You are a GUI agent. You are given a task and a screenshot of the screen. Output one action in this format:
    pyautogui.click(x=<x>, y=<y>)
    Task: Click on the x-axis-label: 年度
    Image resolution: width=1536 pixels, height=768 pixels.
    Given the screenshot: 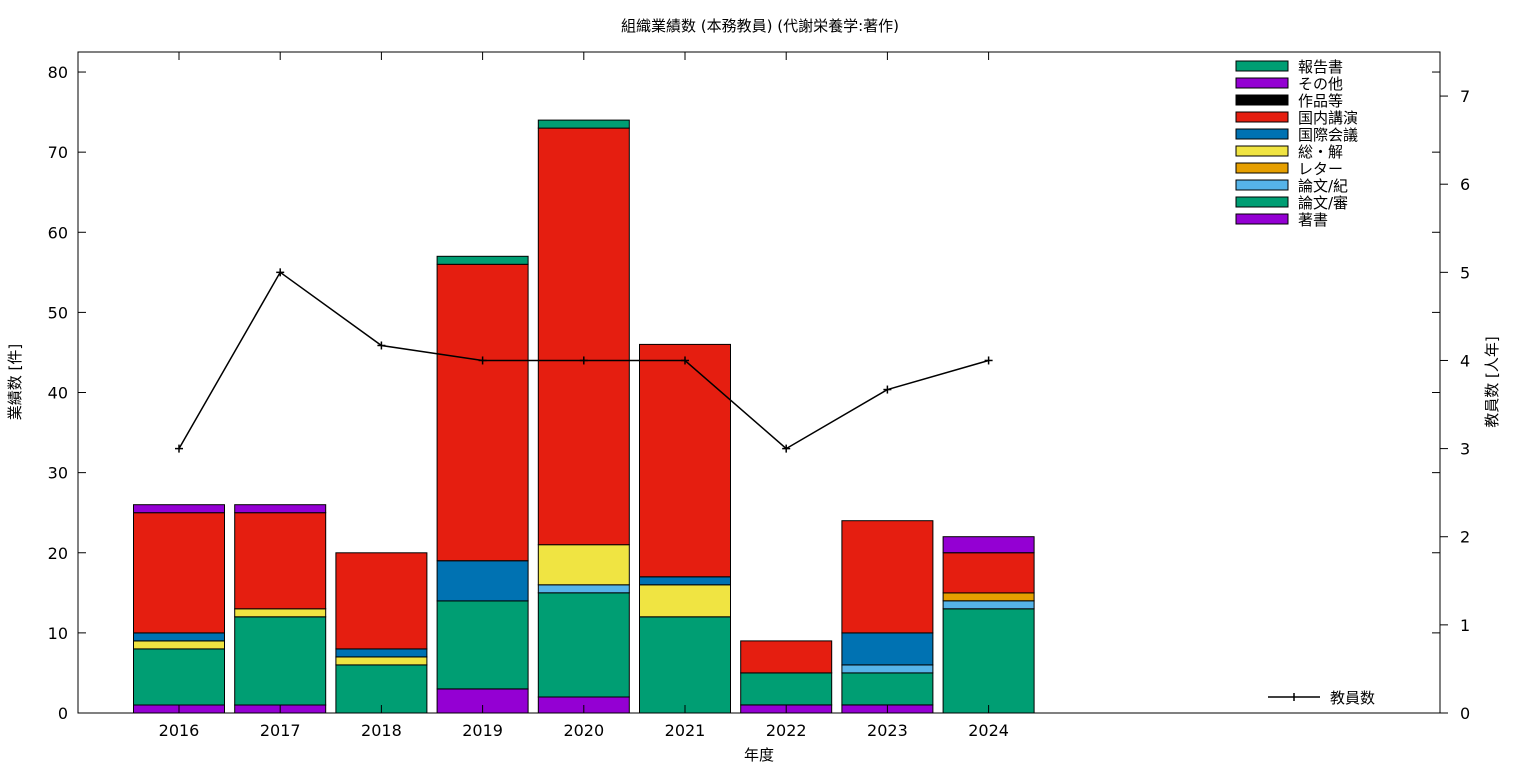 What is the action you would take?
    pyautogui.click(x=759, y=755)
    